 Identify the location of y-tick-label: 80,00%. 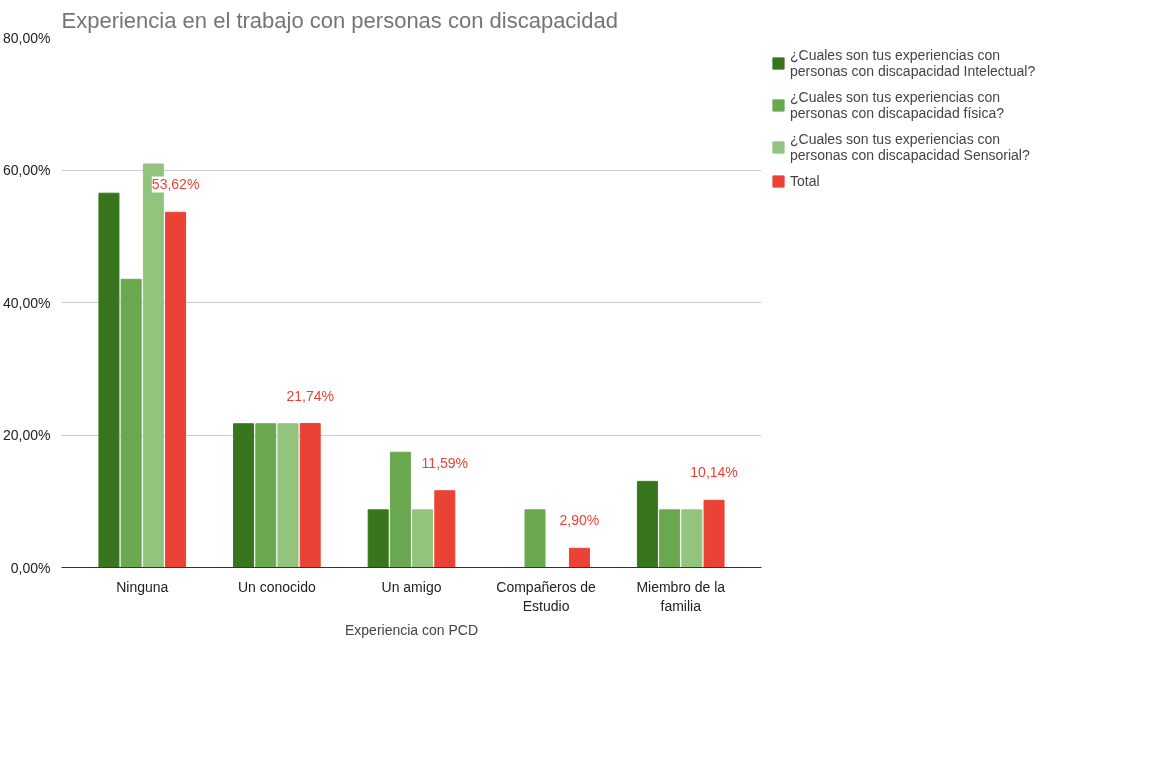
(27, 37).